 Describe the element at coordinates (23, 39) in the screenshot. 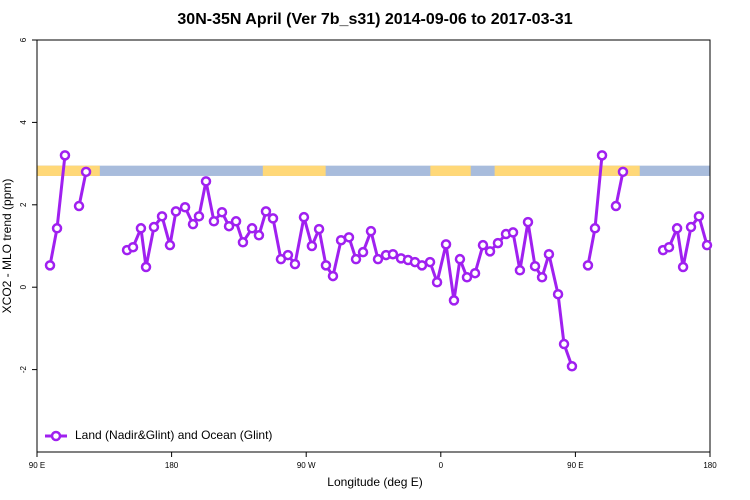

I see `y-tick-label: 6` at that location.